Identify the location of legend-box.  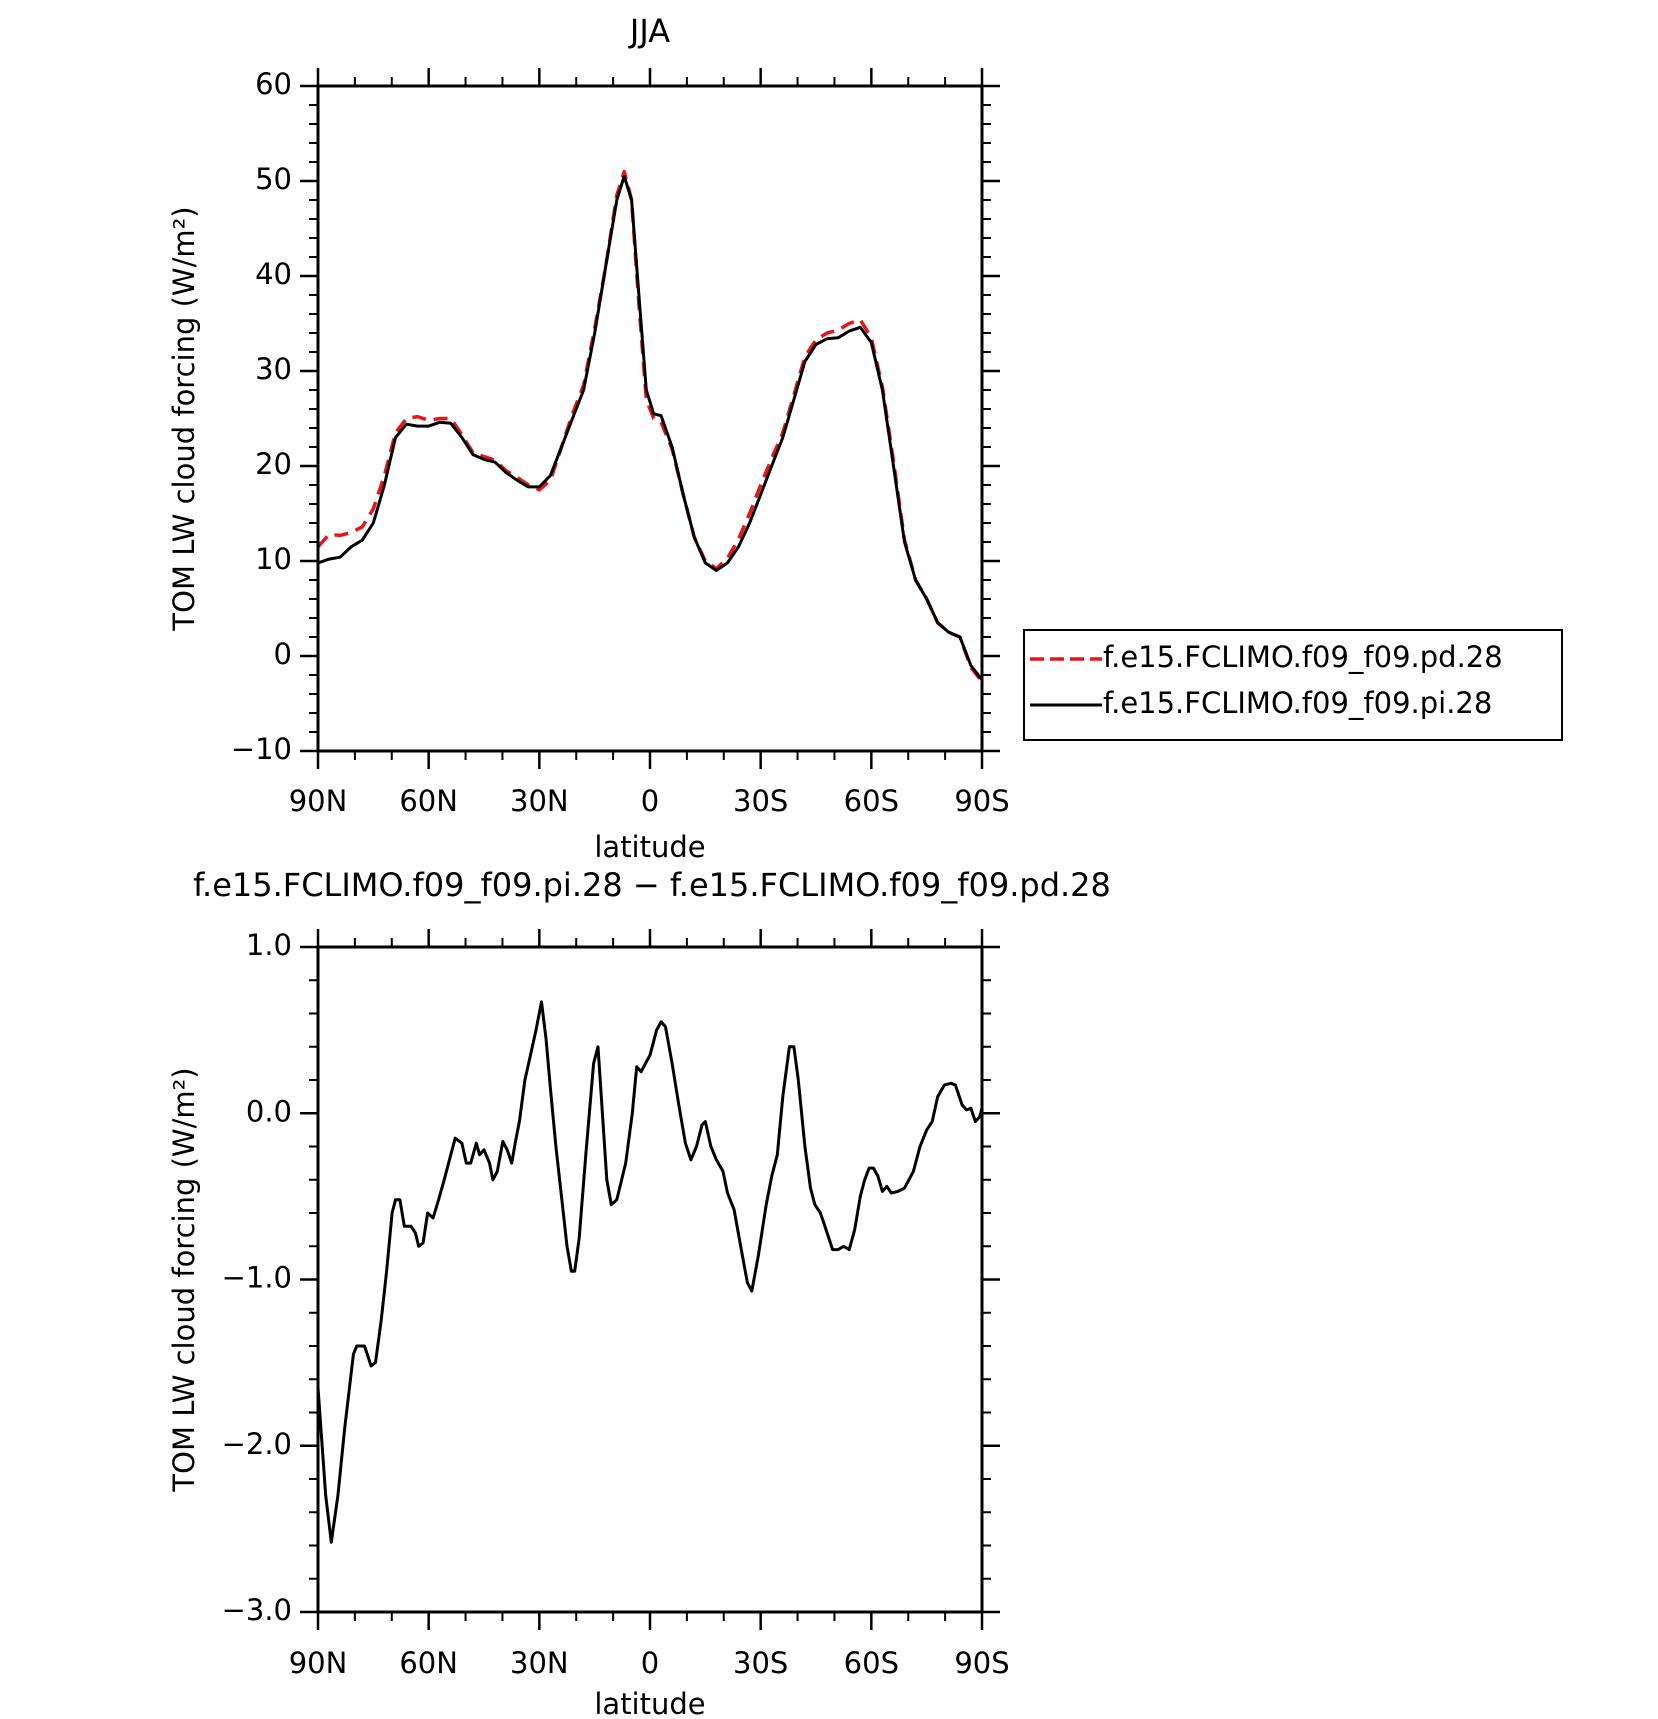
(1293, 685).